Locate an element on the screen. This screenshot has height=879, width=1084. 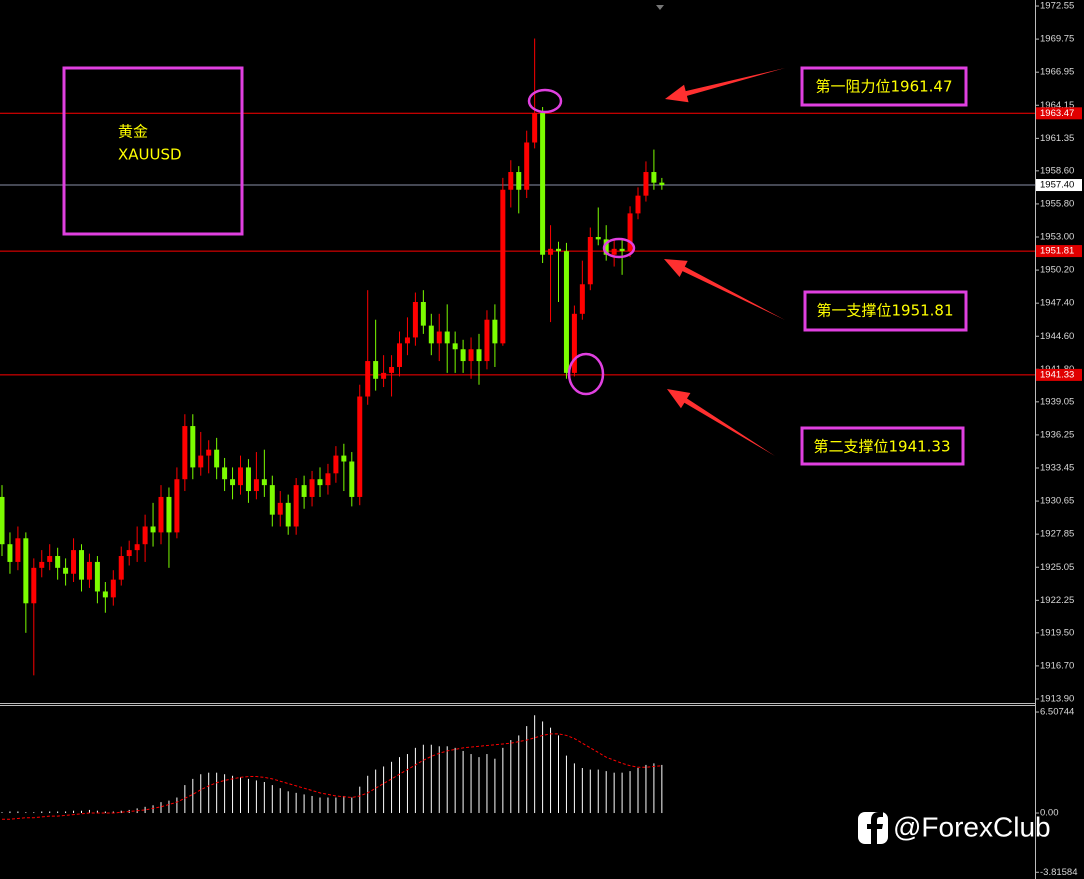
signal-line is located at coordinates (332, 776).